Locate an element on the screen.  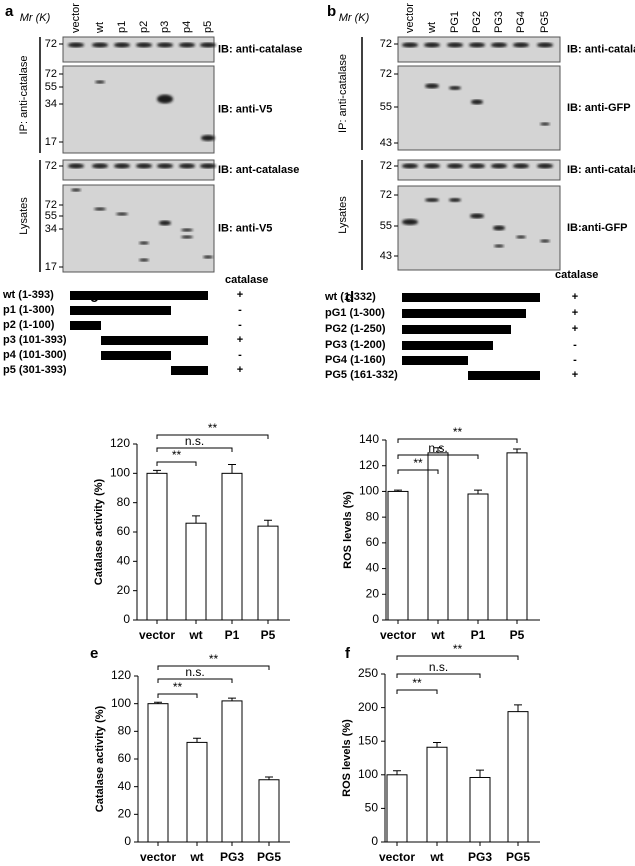
side-label: Lysates is located at coordinates (343, 215).